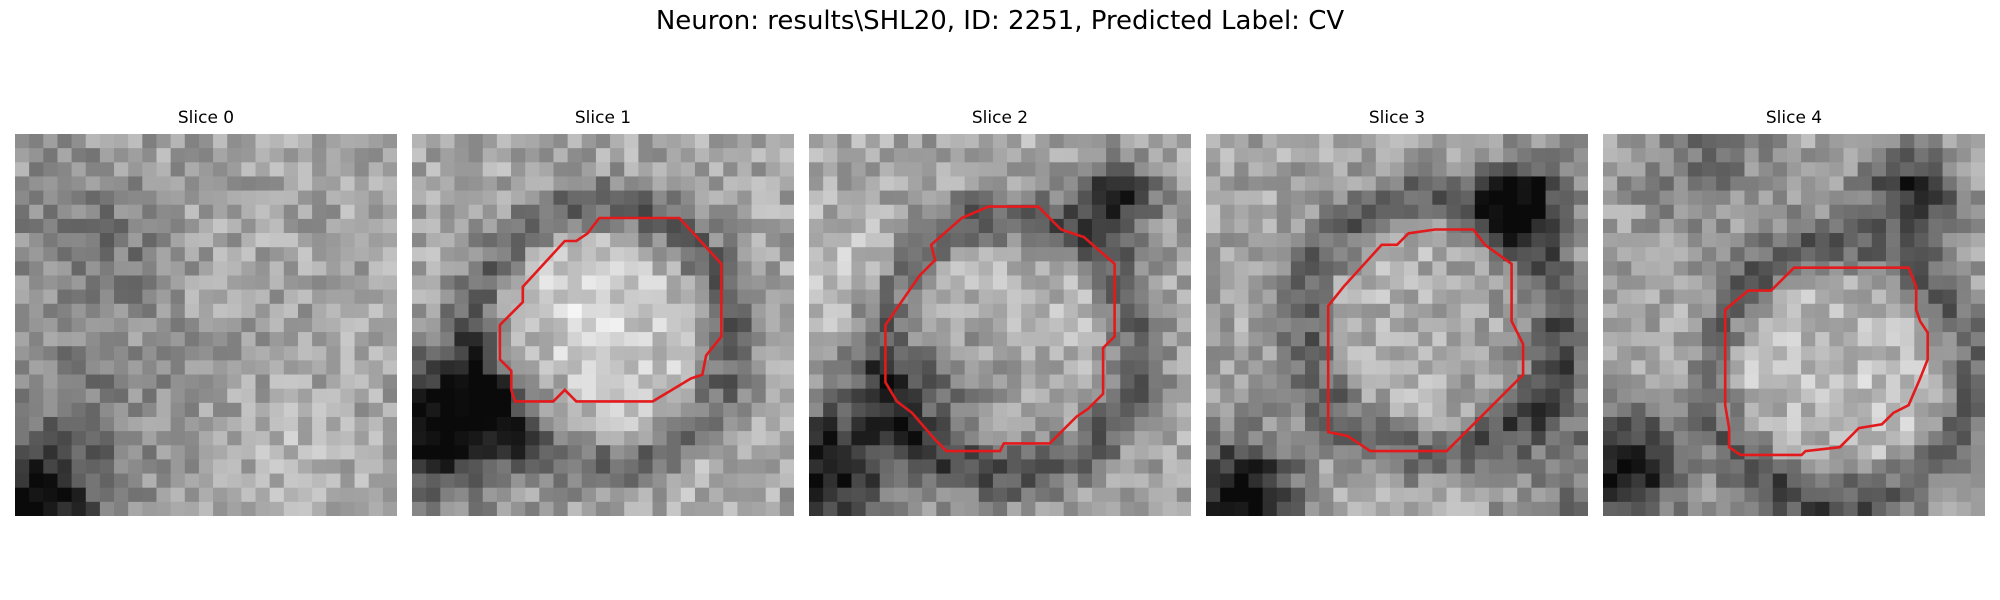 The image size is (2000, 600). I want to click on slice-title: Slice 1, so click(603, 118).